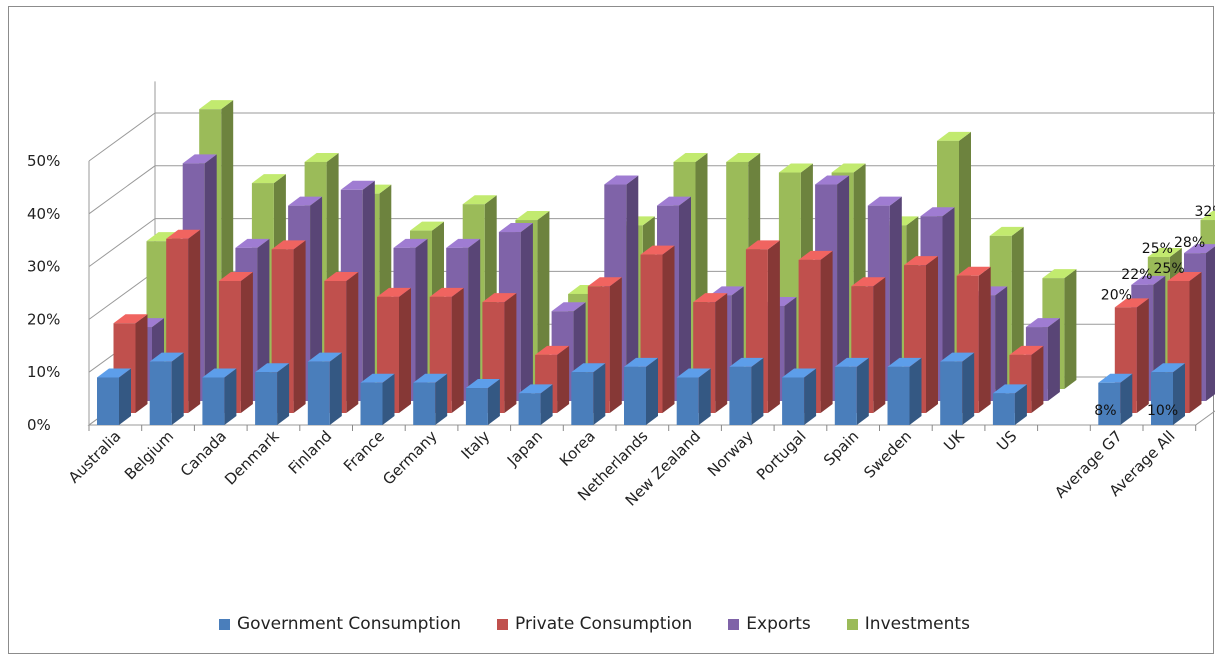 The width and height of the screenshot is (1224, 662). Describe the element at coordinates (1189, 243) in the screenshot. I see `data-label: 28%` at that location.